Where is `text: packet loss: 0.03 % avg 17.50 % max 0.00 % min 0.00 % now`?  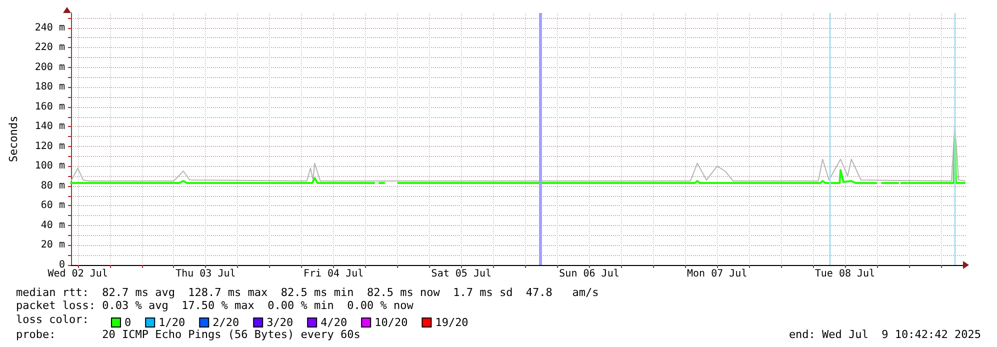 text: packet loss: 0.03 % avg 17.50 % max 0.00 % min 0.00 % now is located at coordinates (215, 305).